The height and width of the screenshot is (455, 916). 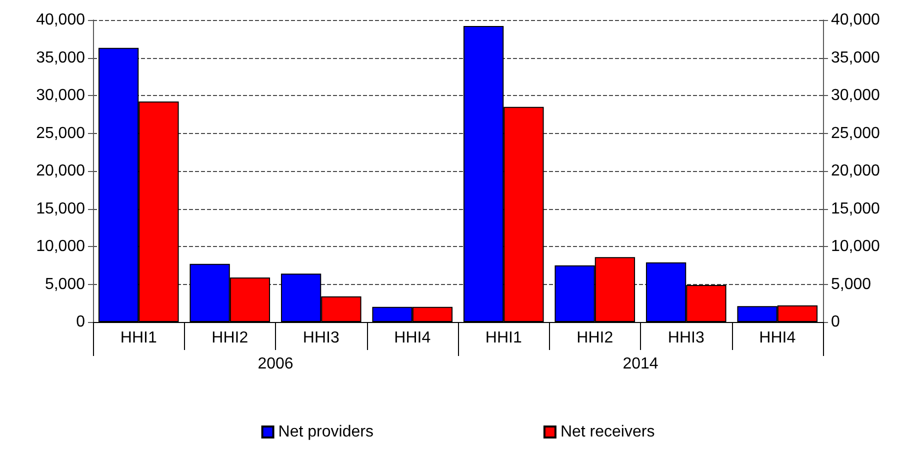 I want to click on y-tick-label: 10,000, so click(x=61, y=246).